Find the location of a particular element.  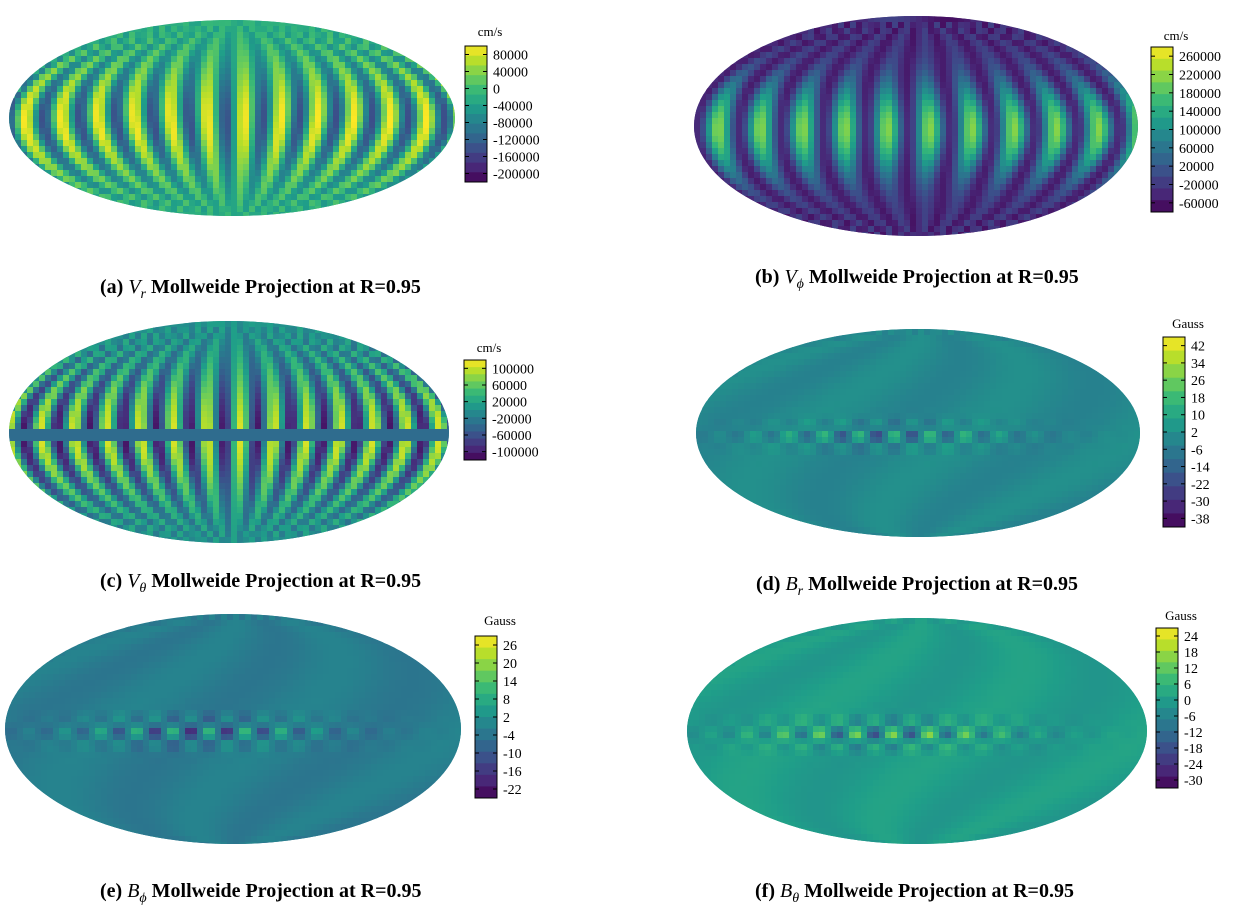

panel-Vtheta: cm/s 100000 60000 20000-20000 -60000 -100000 is located at coordinates (274, 432).